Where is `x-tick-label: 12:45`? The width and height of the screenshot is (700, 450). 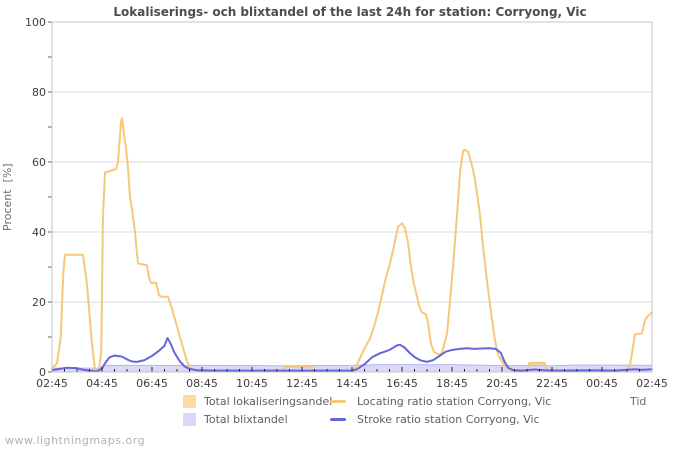
x-tick-label: 12:45 is located at coordinates (302, 383).